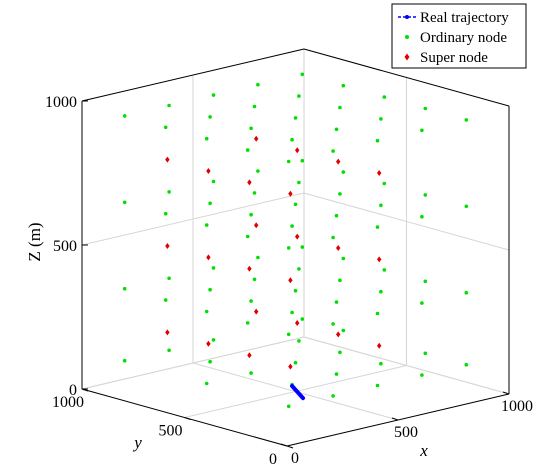 This screenshot has height=464, width=556. What do you see at coordinates (34, 241) in the screenshot?
I see `z-axis-label: Z (m)` at bounding box center [34, 241].